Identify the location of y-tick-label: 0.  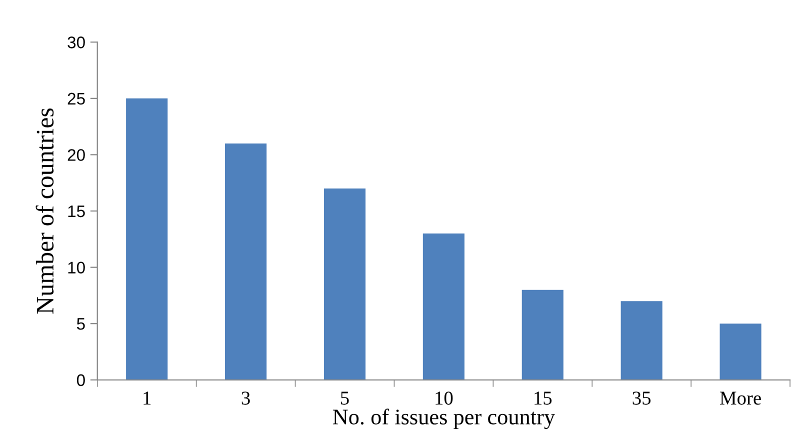
(80, 380).